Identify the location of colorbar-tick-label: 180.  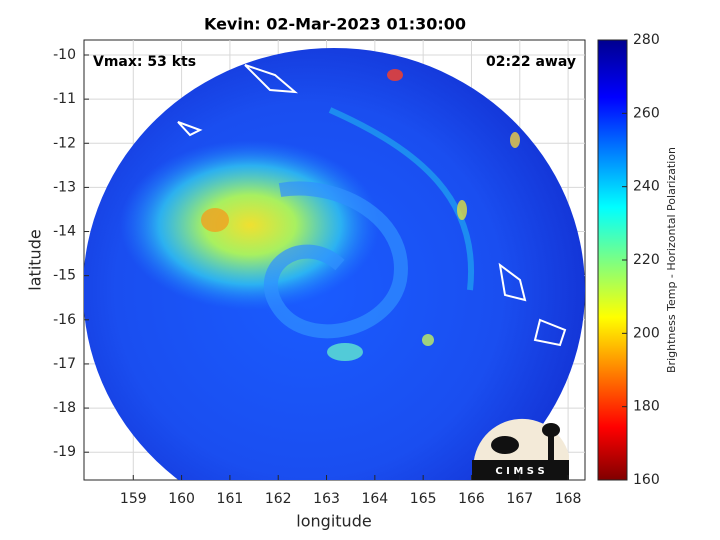
(646, 407).